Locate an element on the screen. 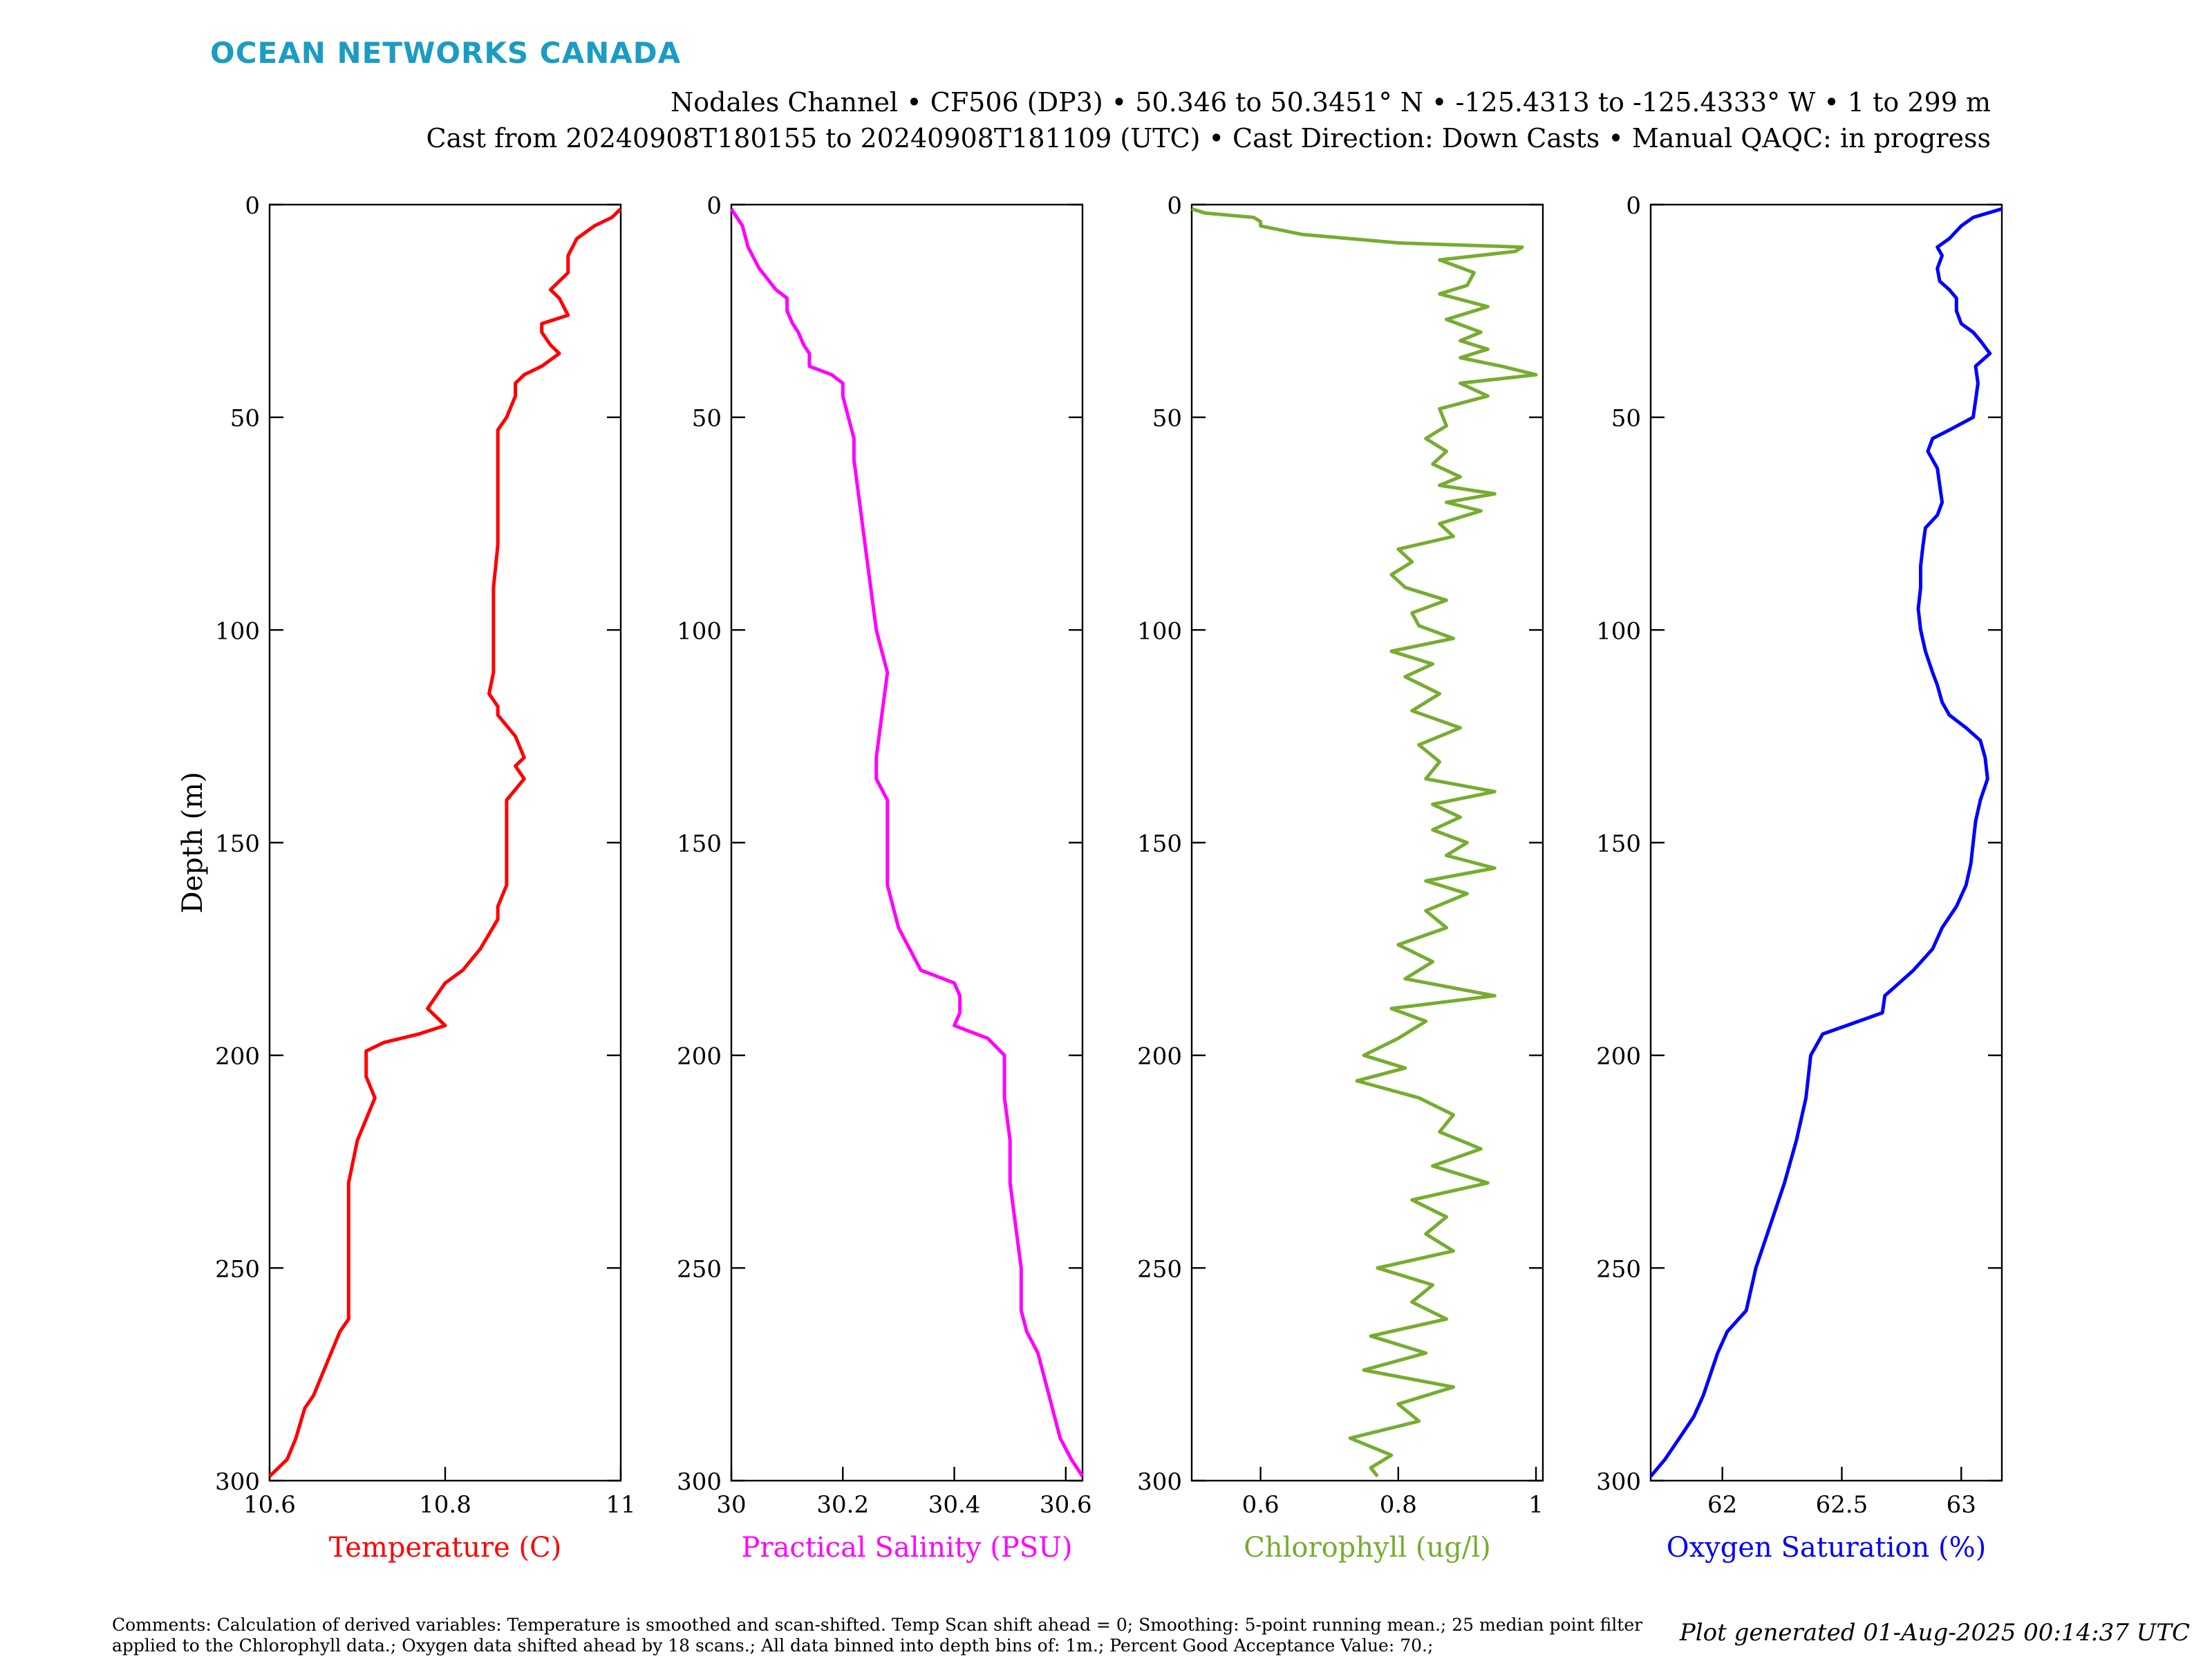 This screenshot has width=2212, height=1659. salinity-ytick-label: 300 is located at coordinates (699, 1482).